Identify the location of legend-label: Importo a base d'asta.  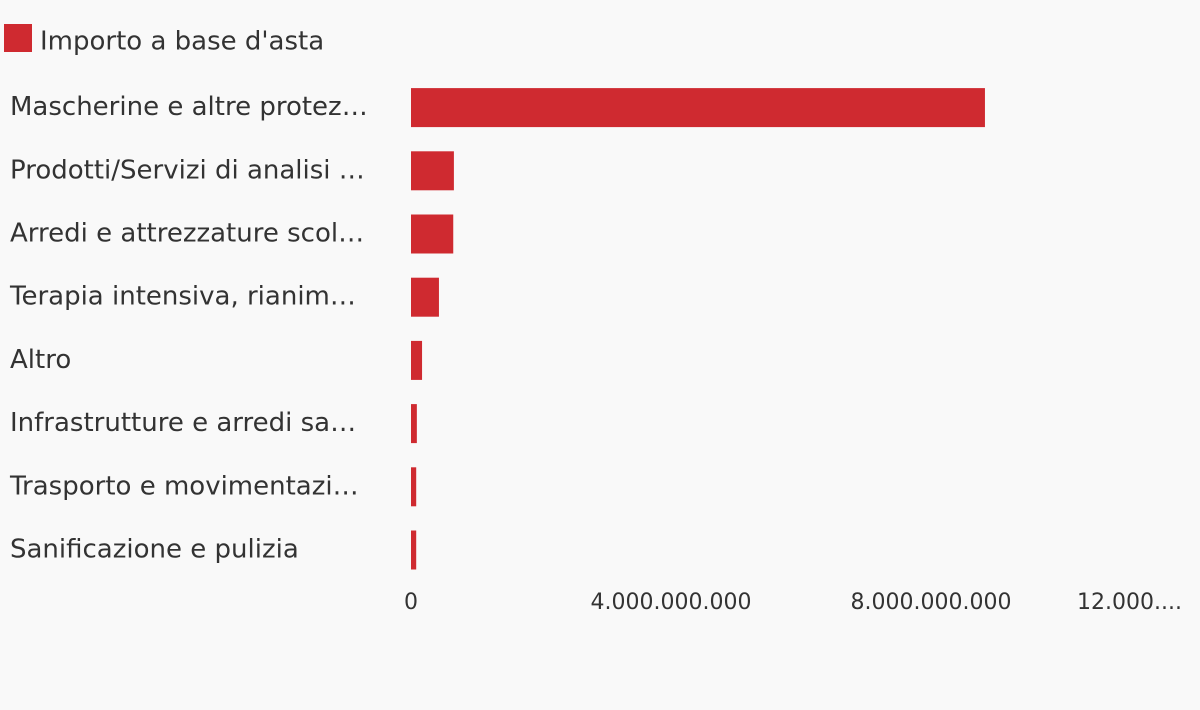
(182, 42).